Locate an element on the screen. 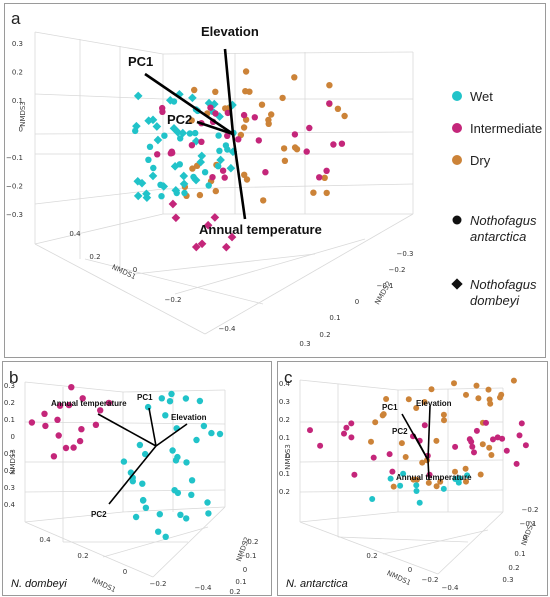  vector-label: PC1 is located at coordinates (145, 397).